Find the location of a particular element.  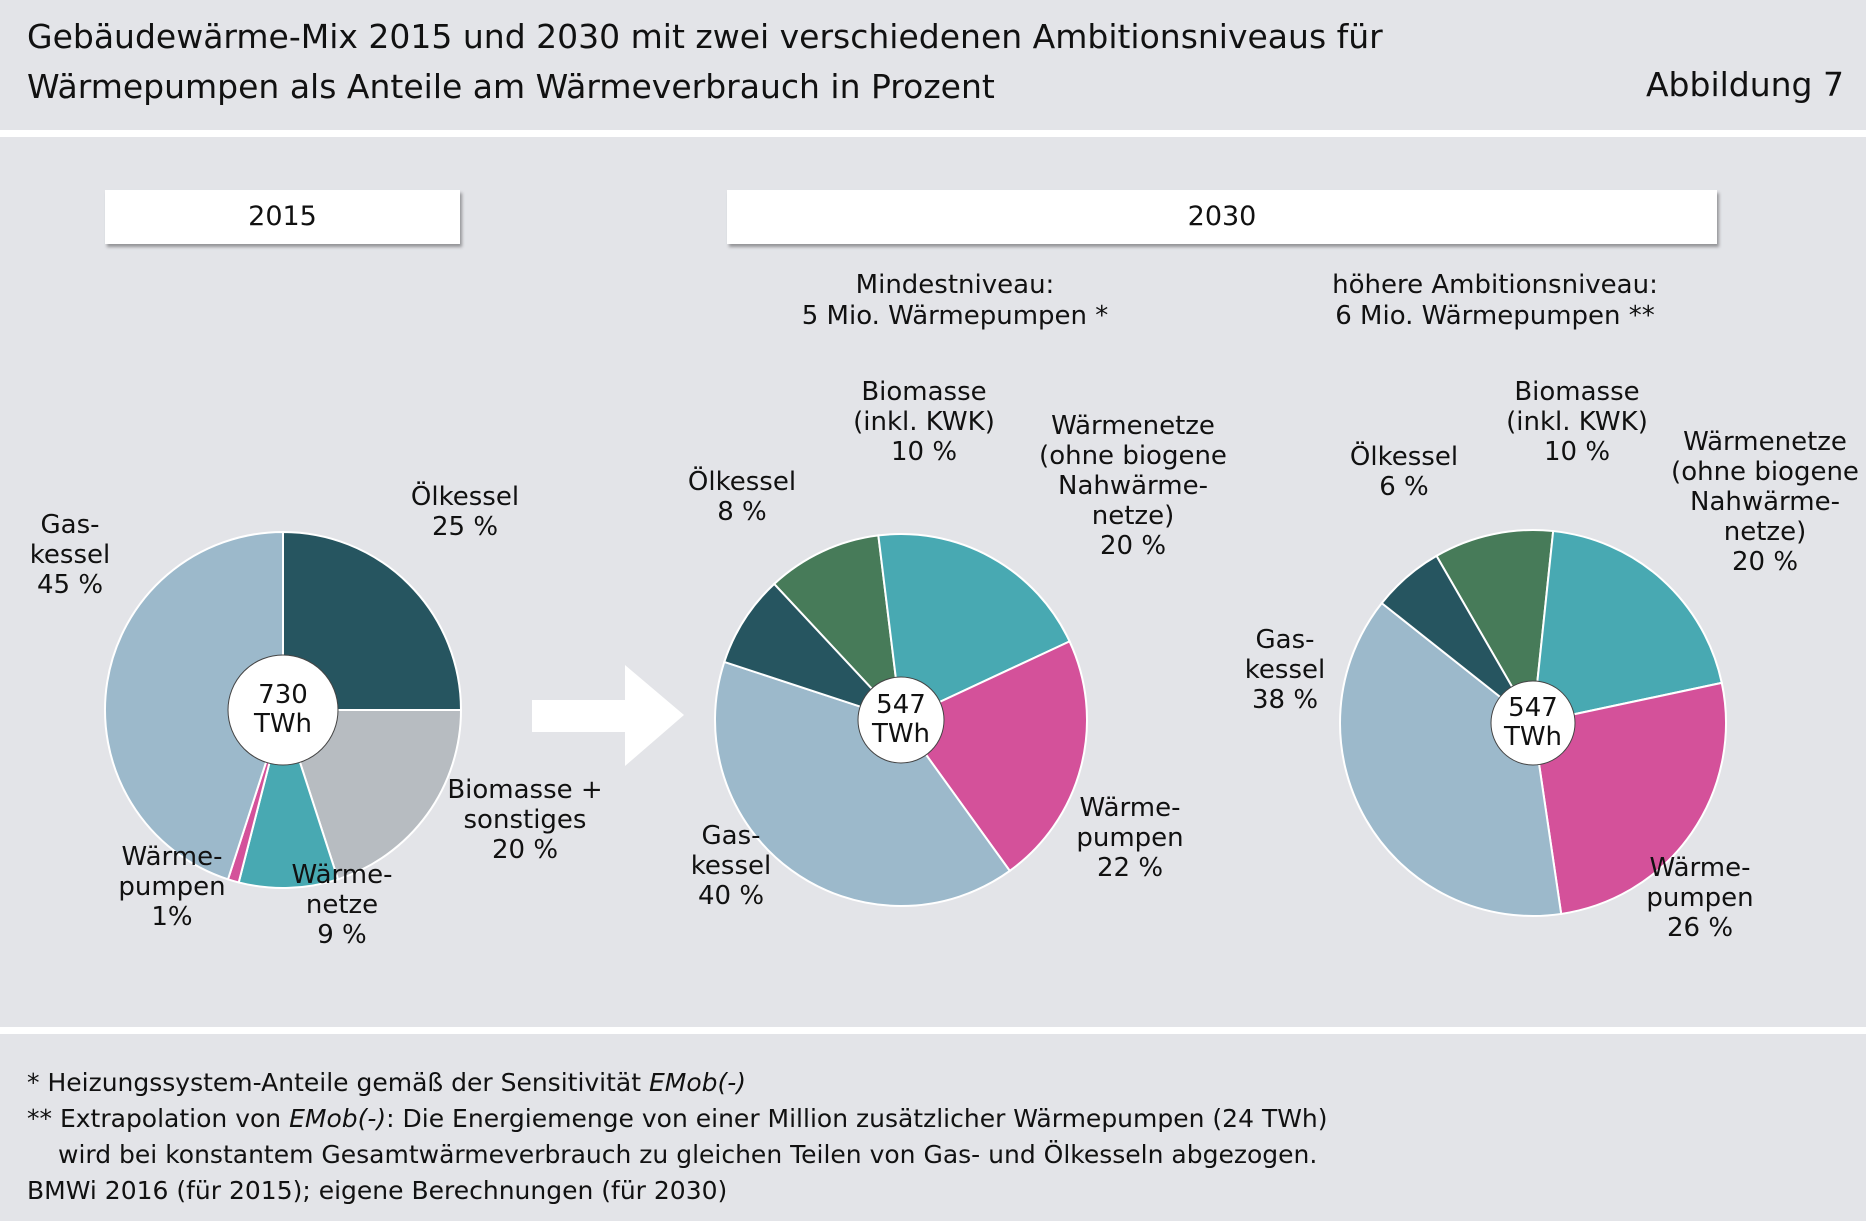

slice-label-line: 9 % is located at coordinates (342, 935).